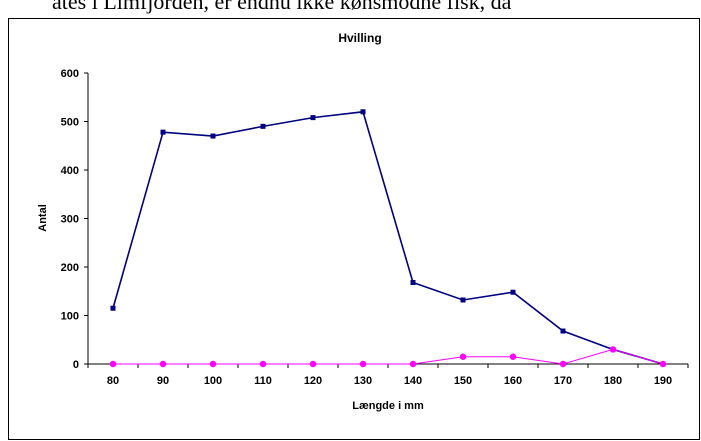  I want to click on y-tick-label: 200, so click(70, 268).